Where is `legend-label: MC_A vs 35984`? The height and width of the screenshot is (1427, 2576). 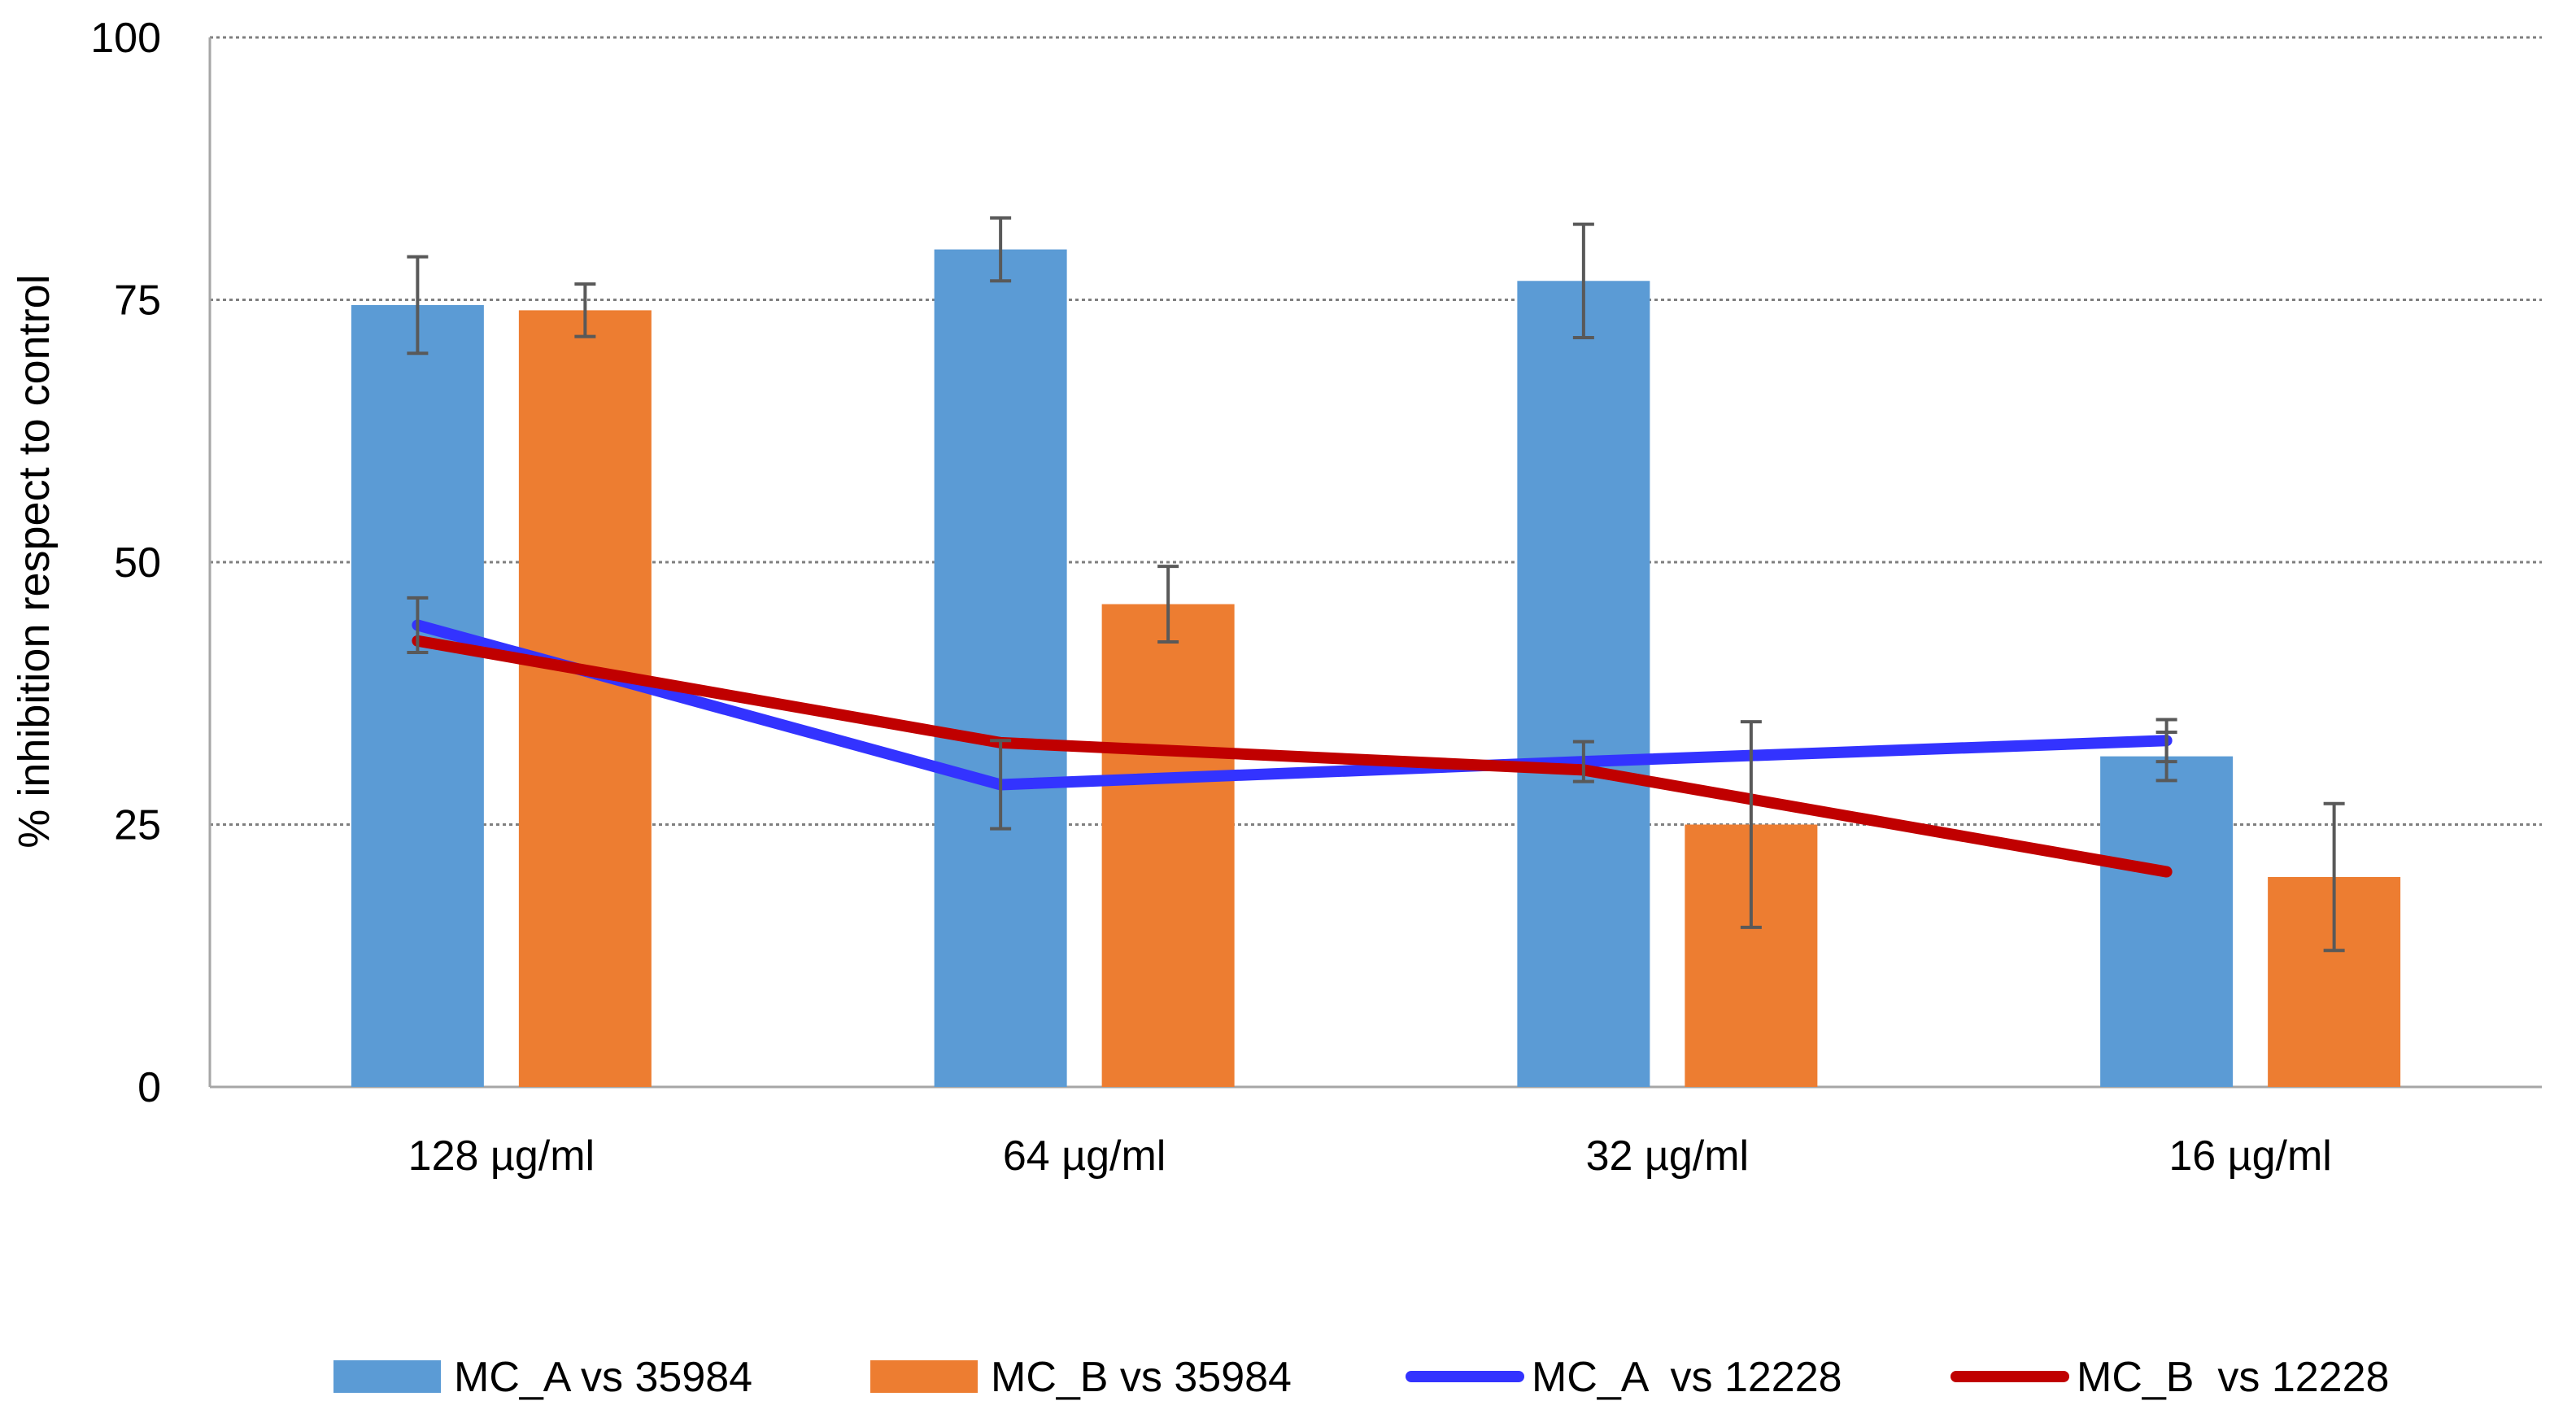
legend-label: MC_A vs 35984 is located at coordinates (603, 1377).